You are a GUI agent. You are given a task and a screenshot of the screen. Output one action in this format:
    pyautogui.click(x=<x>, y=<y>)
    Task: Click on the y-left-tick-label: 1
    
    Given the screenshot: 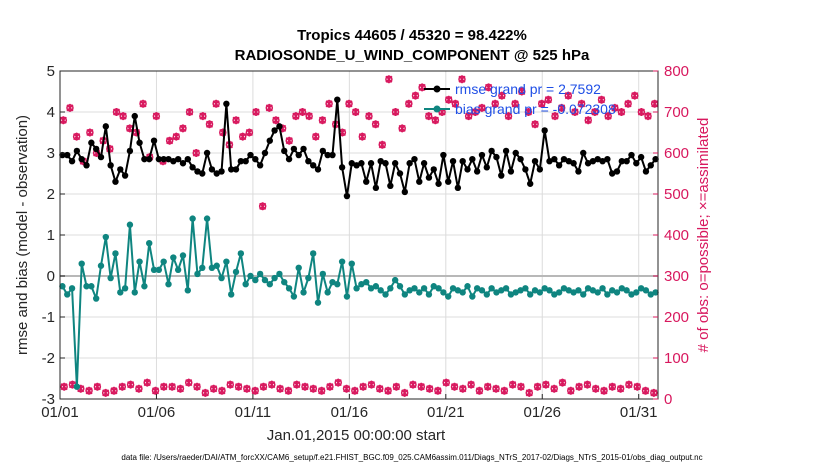 What is the action you would take?
    pyautogui.click(x=51, y=235)
    